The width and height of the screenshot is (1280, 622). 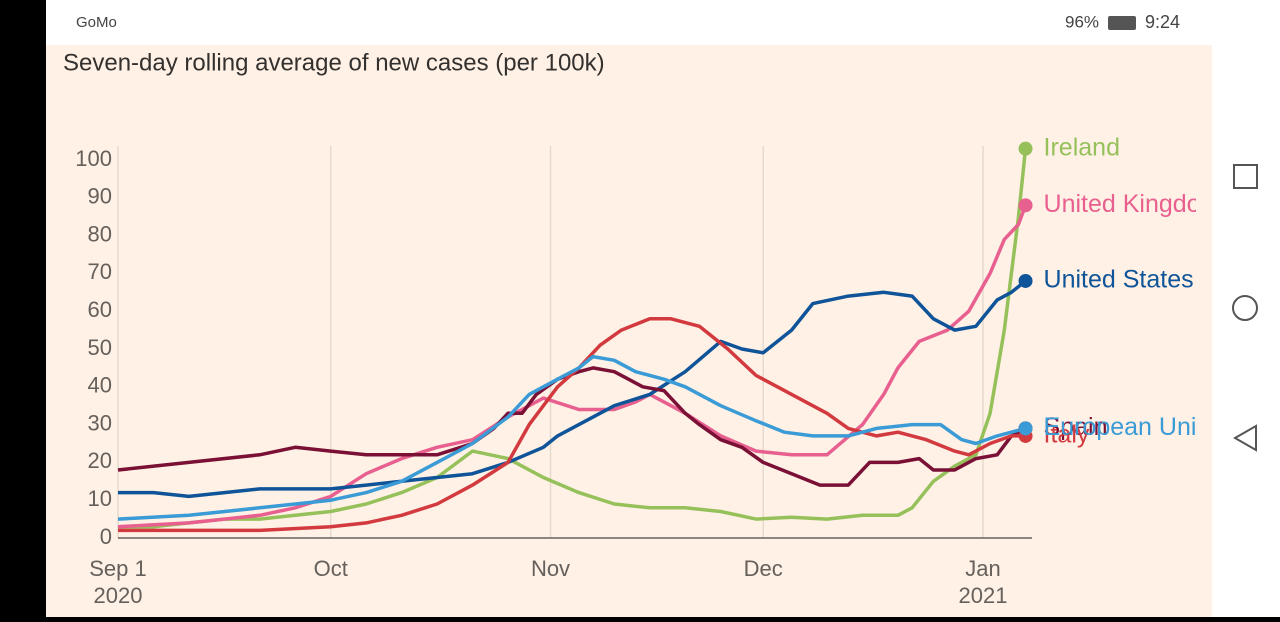 What do you see at coordinates (1082, 21) in the screenshot?
I see `battery: 96%` at bounding box center [1082, 21].